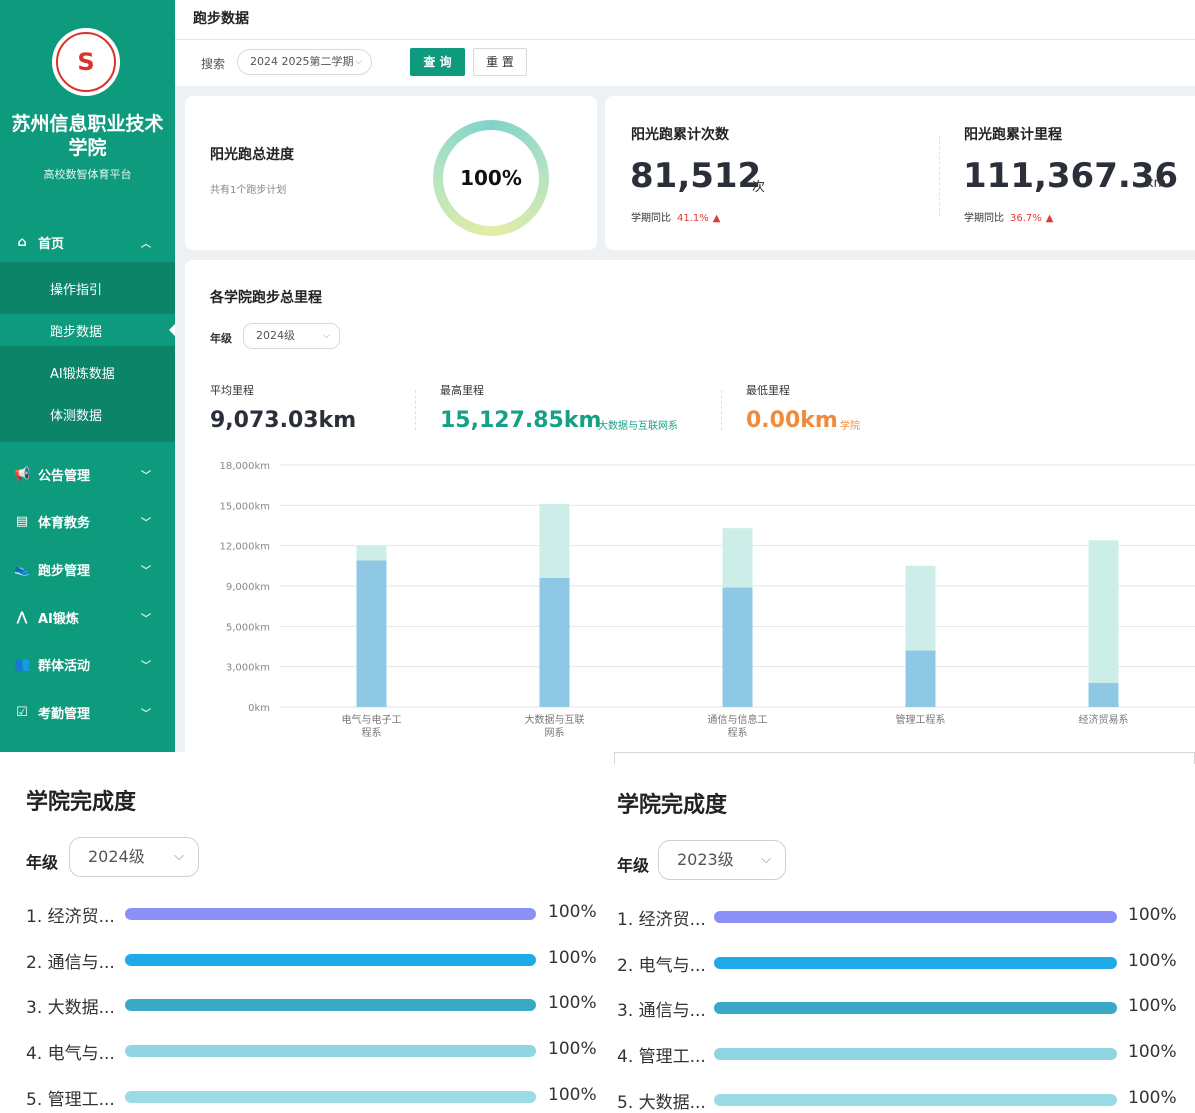 The width and height of the screenshot is (1195, 1113). I want to click on max-label: 最高里程, so click(462, 390).